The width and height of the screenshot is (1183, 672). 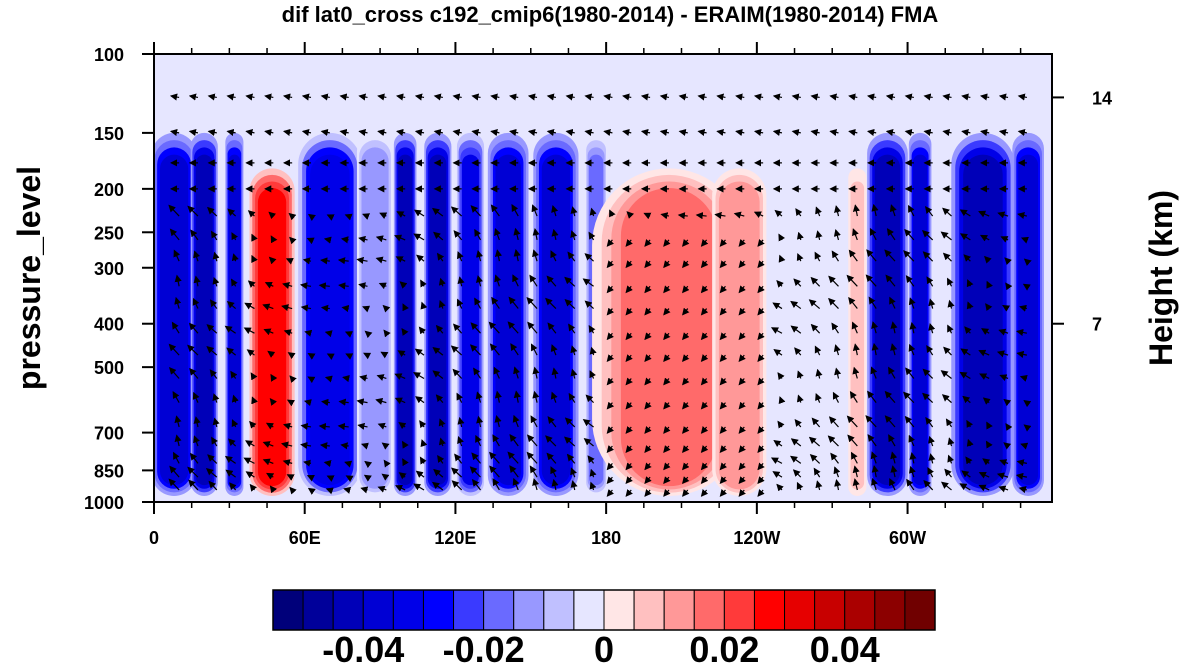 What do you see at coordinates (1097, 325) in the screenshot?
I see `right-tick-label: 7` at bounding box center [1097, 325].